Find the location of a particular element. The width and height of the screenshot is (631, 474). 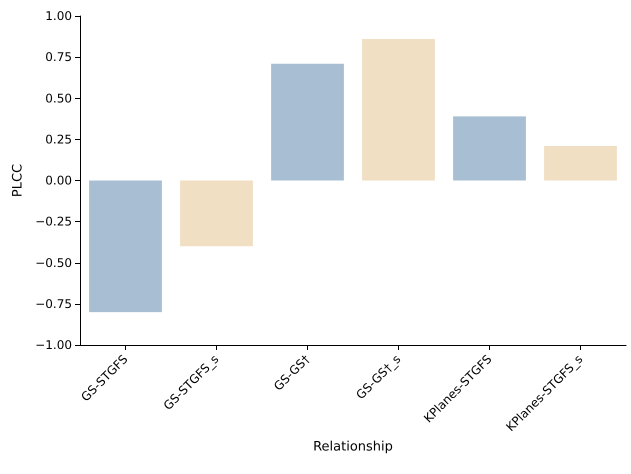

x-axis-title: Relationship is located at coordinates (353, 447).